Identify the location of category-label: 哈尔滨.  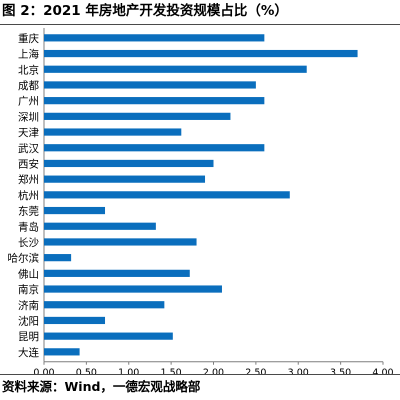
(24, 258).